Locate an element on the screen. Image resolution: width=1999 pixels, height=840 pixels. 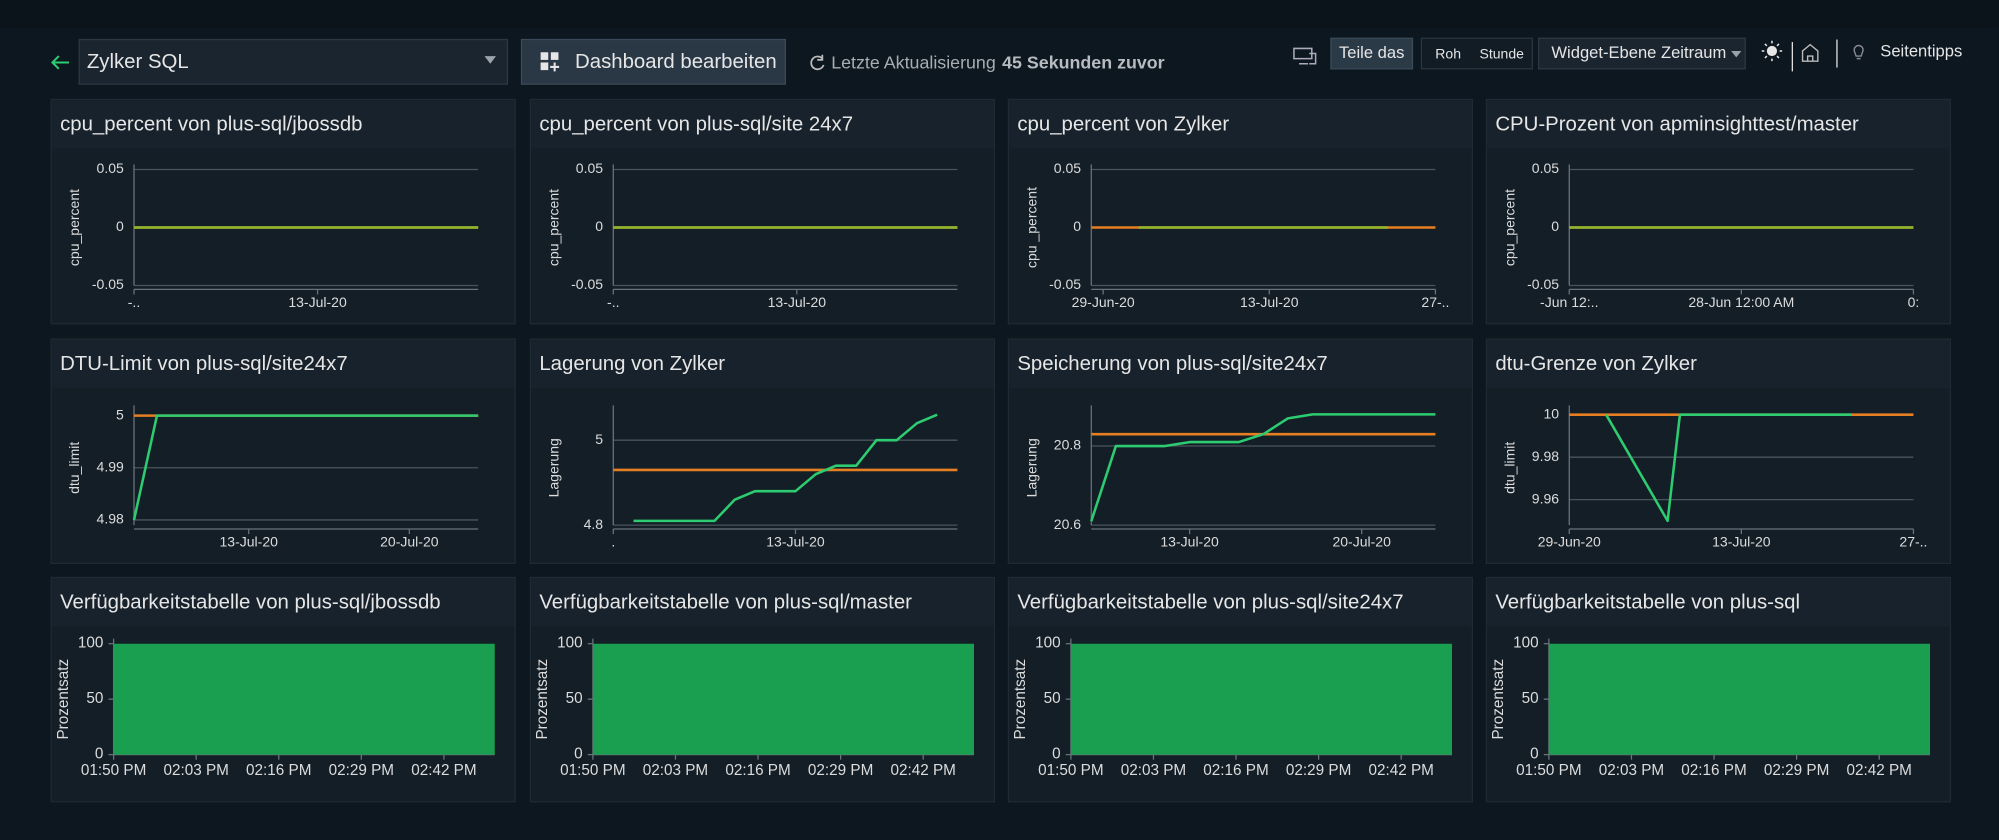
button-box is located at coordinates (653, 61).